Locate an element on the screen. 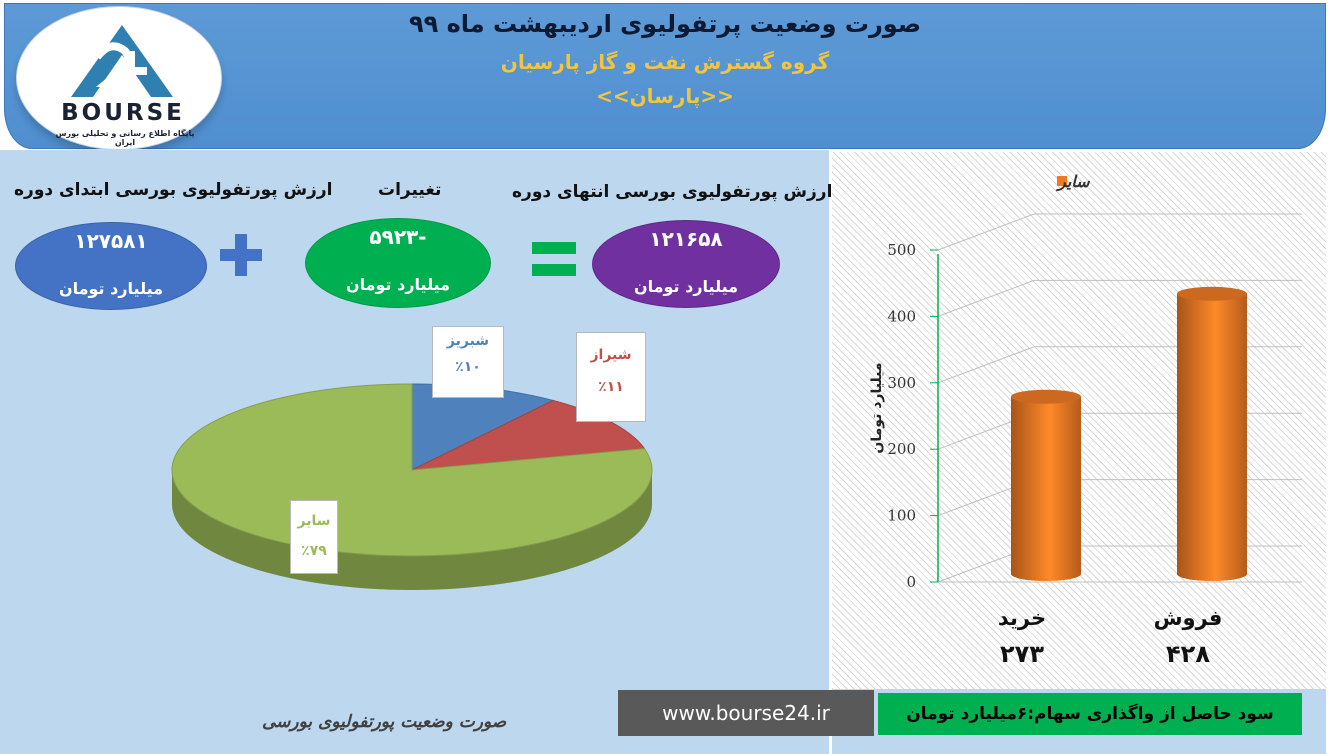 This screenshot has width=1330, height=754. change-value-oval: -۵۹۲۳ میلیارد تومان is located at coordinates (398, 263).